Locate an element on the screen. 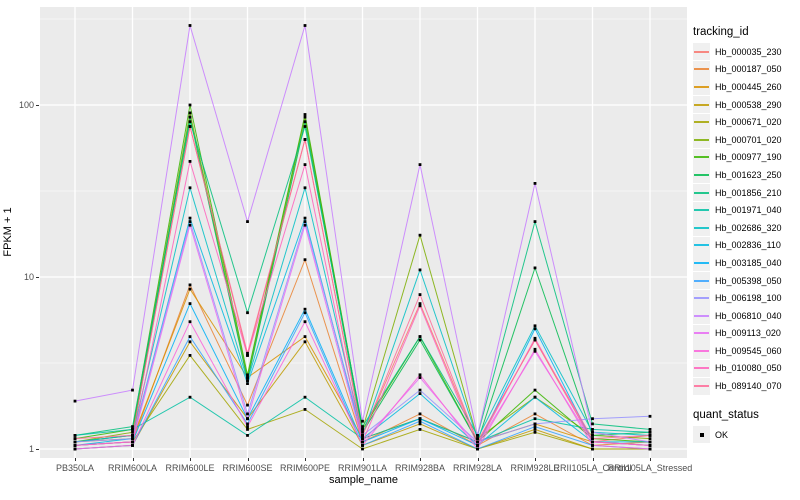 Image resolution: width=800 pixels, height=500 pixels. x-tick-label-RRIM600SE: RRIM600SE is located at coordinates (247, 468).